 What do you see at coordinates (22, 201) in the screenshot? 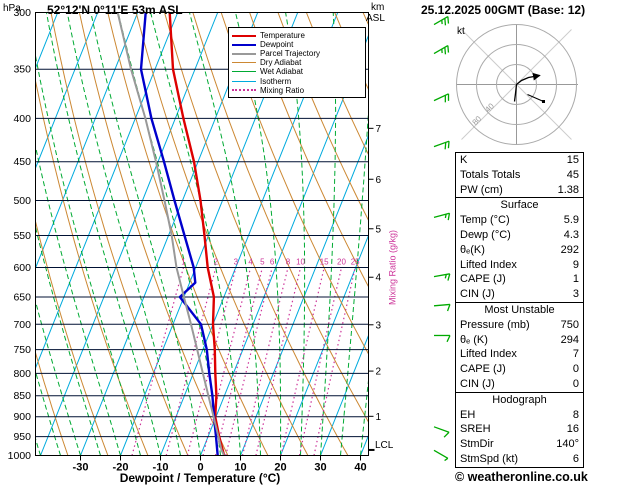
I see `svg-text: 500` at bounding box center [22, 201].